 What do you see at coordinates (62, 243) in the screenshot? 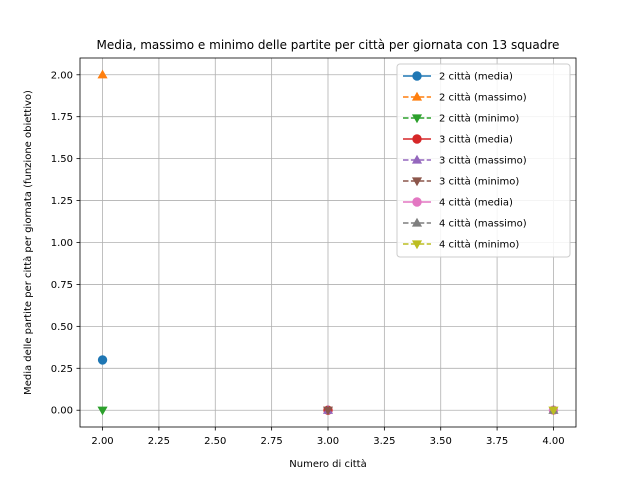
I see `y-tick-label: 1.00` at bounding box center [62, 243].